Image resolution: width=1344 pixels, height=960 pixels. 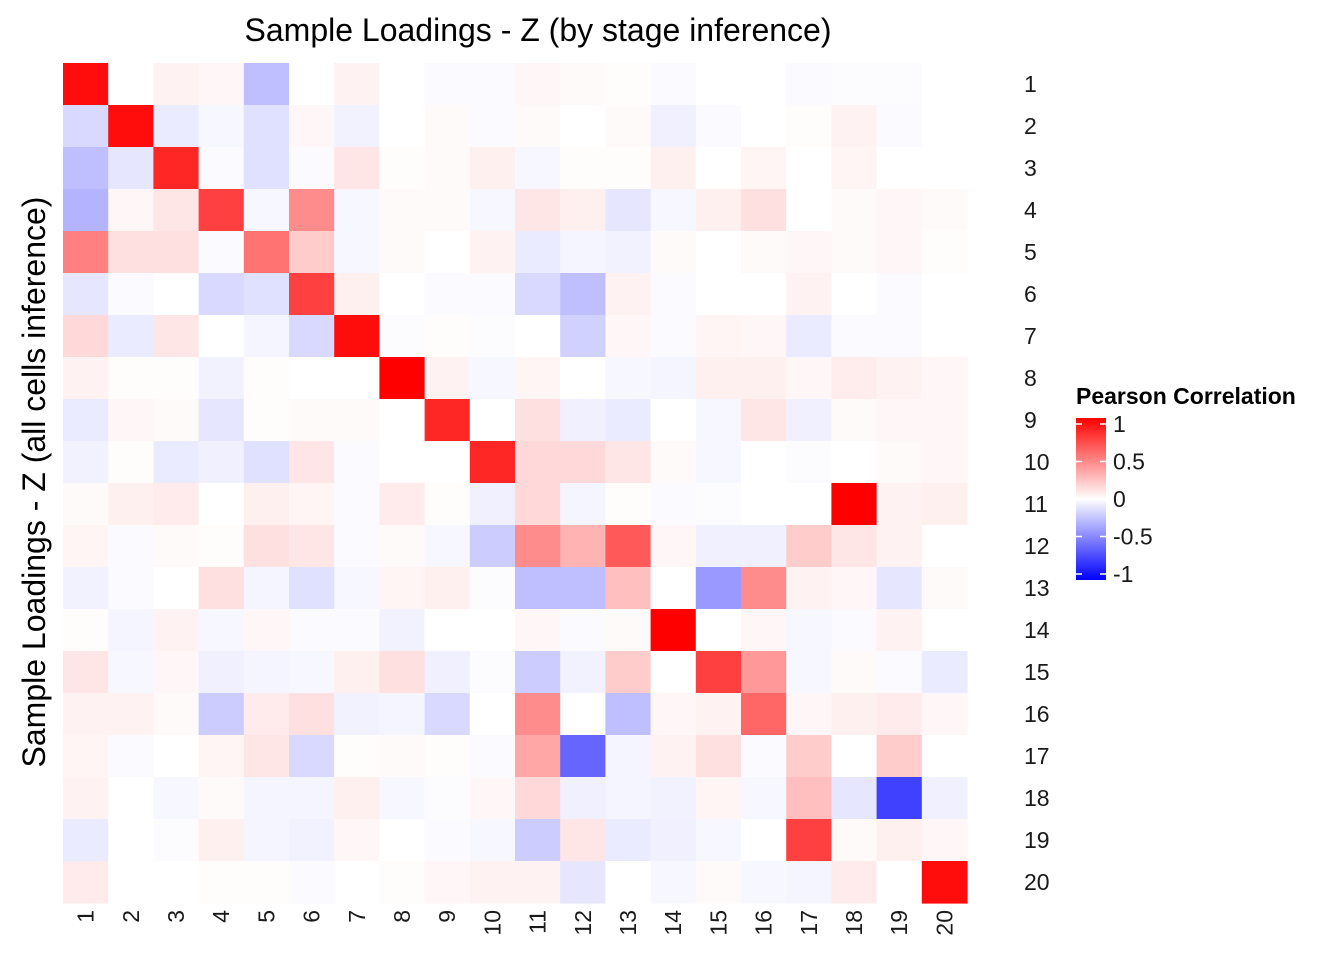 What do you see at coordinates (854, 756) in the screenshot?
I see `heatmap-cell-r17-c18` at bounding box center [854, 756].